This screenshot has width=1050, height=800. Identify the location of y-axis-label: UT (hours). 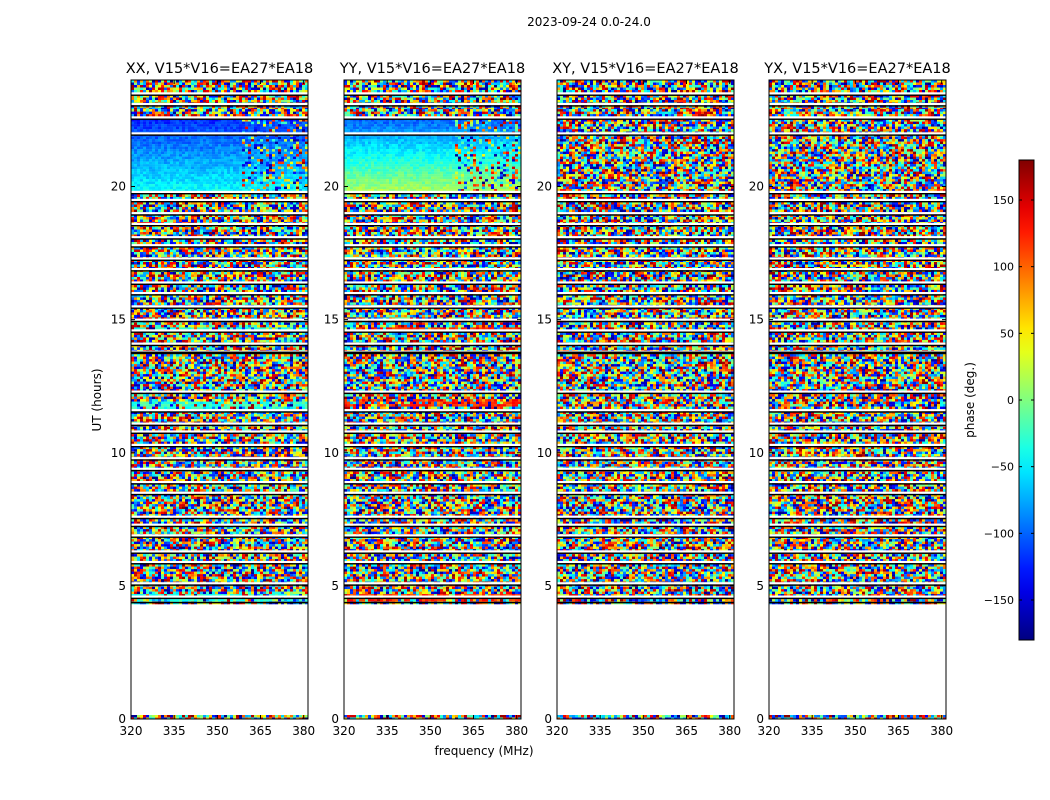
(97, 399).